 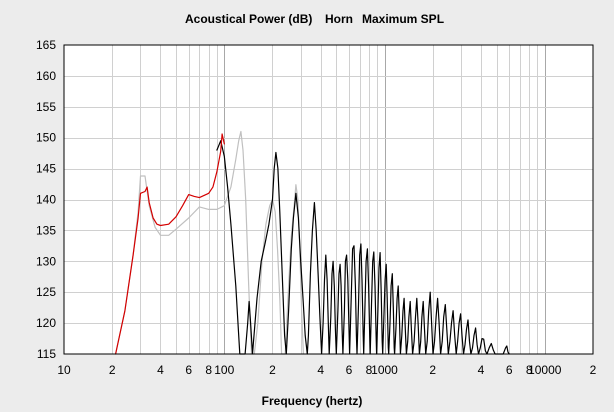 I want to click on y-tick-label: 160, so click(x=46, y=76).